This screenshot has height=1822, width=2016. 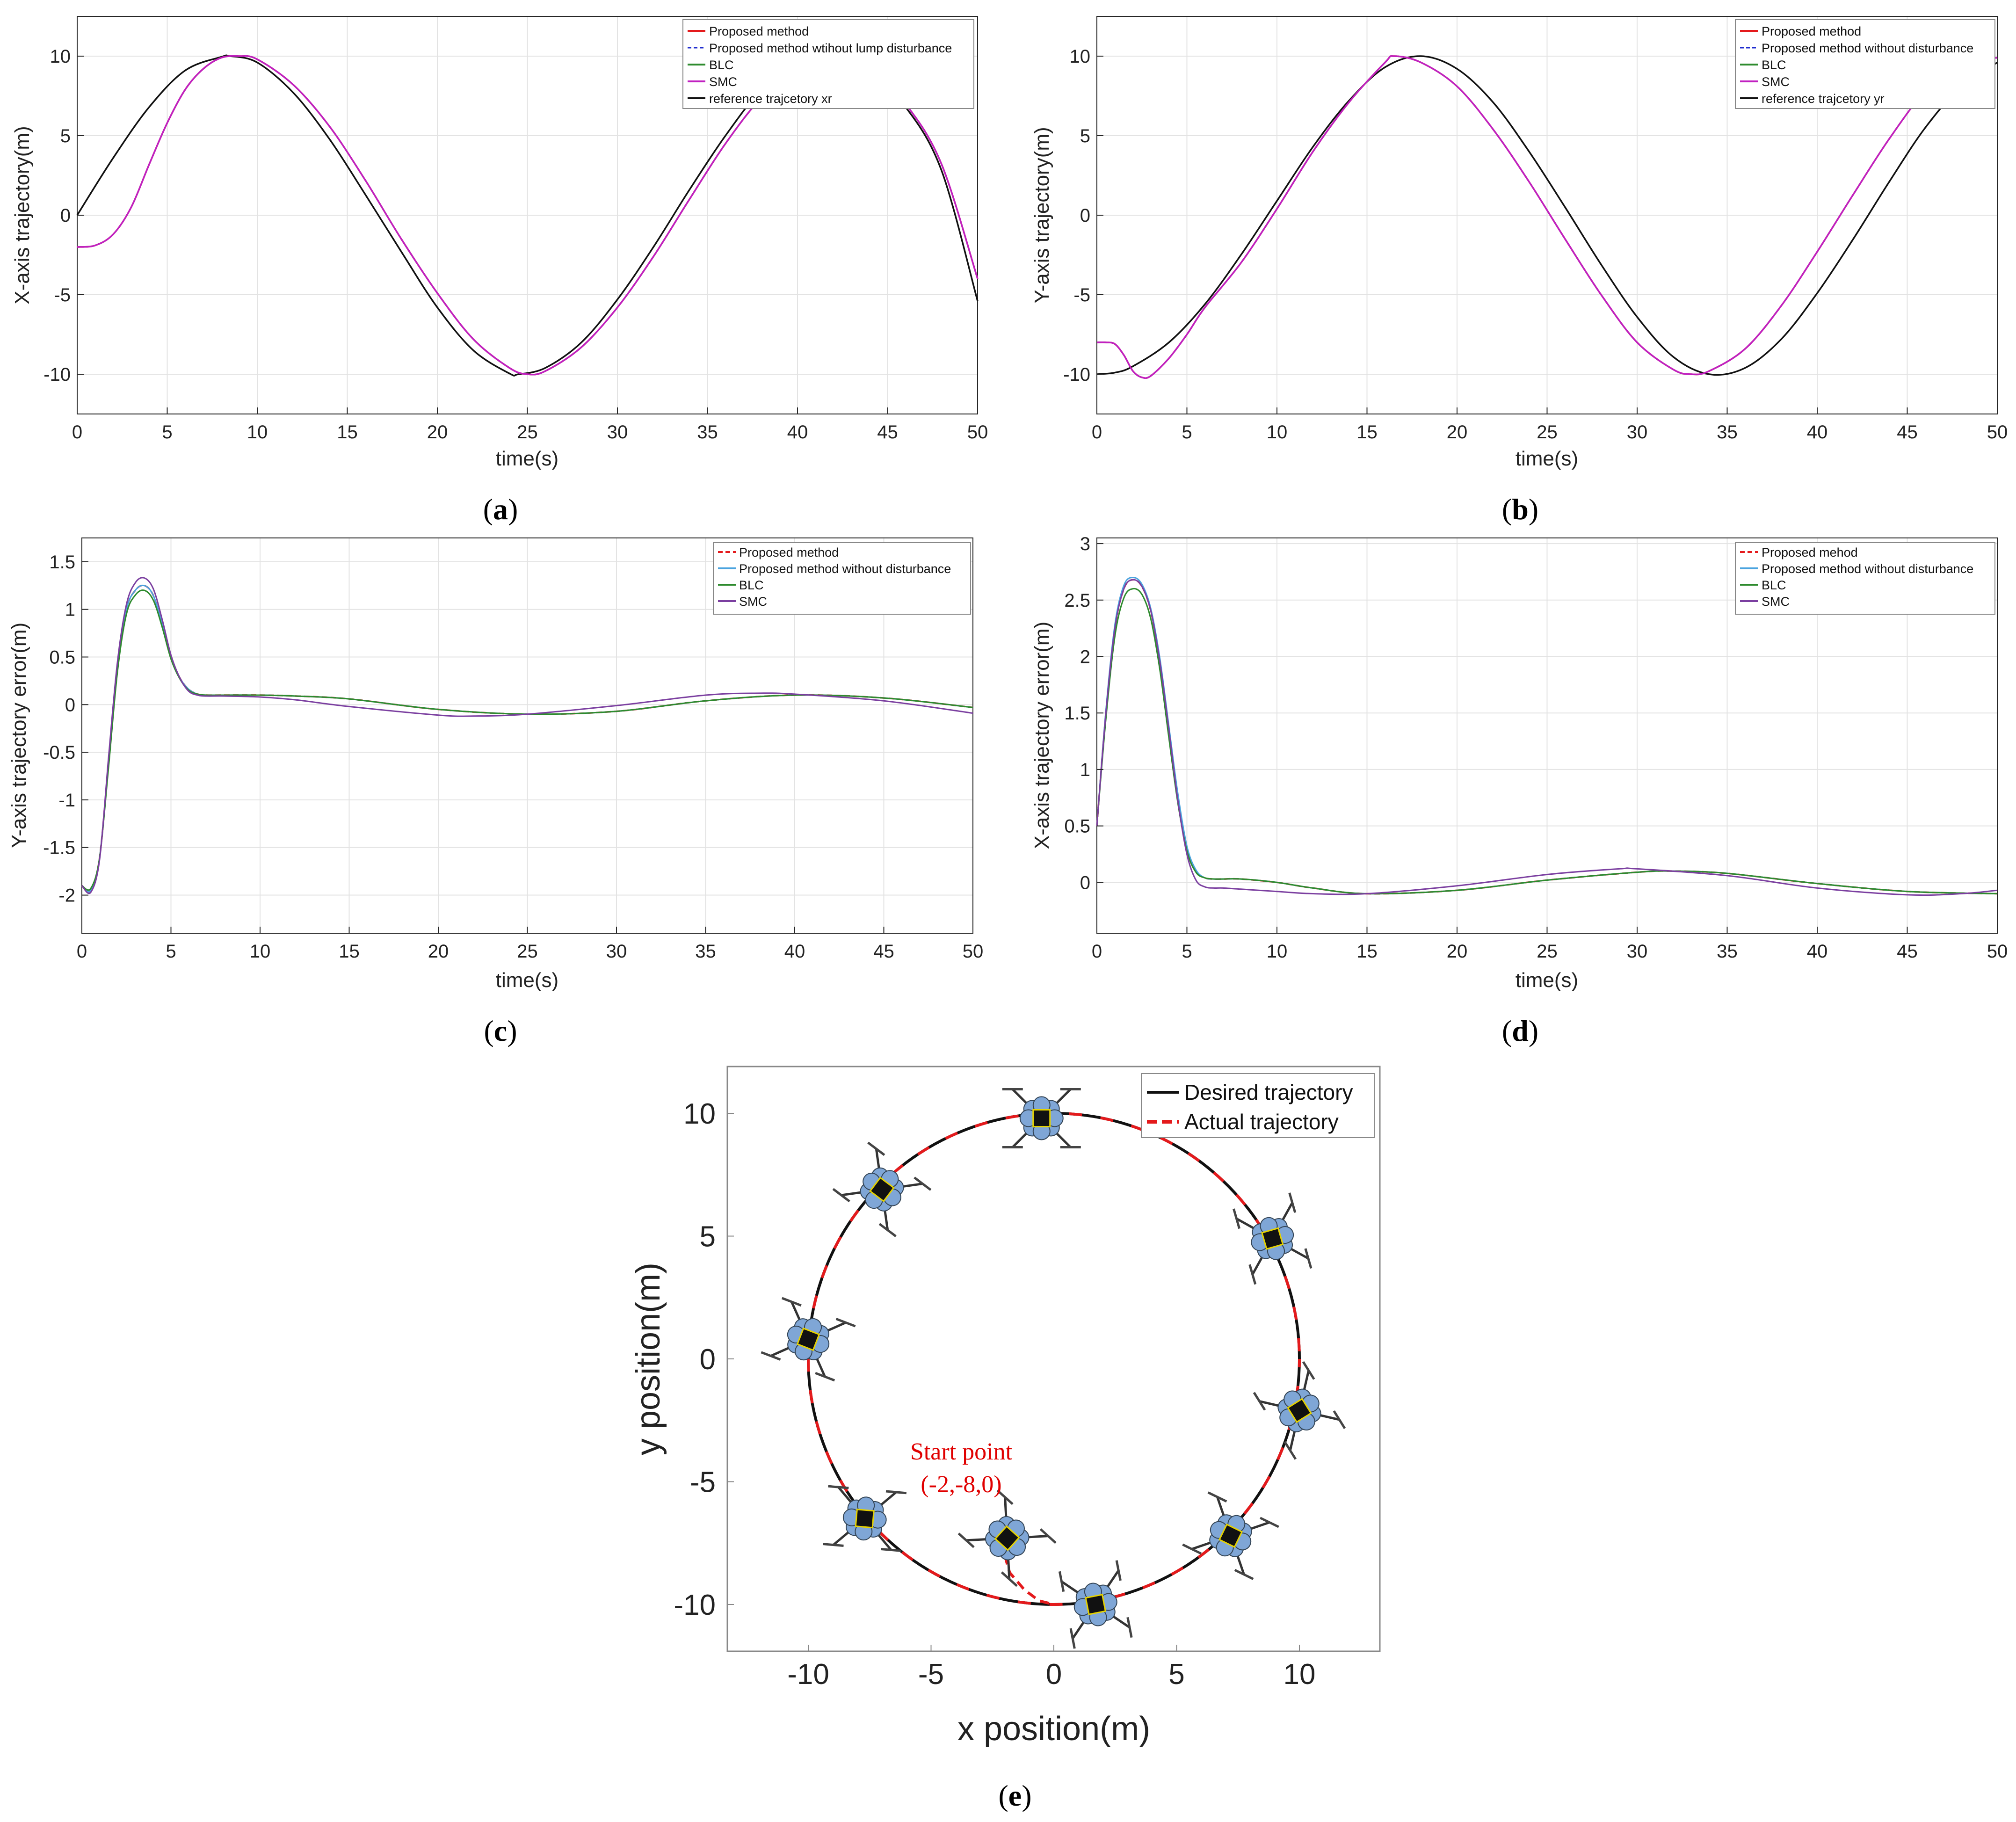 I want to click on panel-a-y-axis-label: X-axis trajectory(m), so click(x=23, y=215).